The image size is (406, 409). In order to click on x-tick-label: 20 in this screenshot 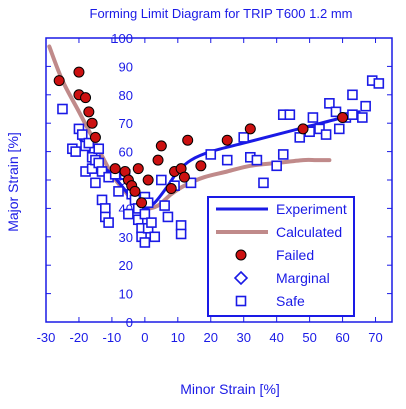, I will do `click(211, 337)`.